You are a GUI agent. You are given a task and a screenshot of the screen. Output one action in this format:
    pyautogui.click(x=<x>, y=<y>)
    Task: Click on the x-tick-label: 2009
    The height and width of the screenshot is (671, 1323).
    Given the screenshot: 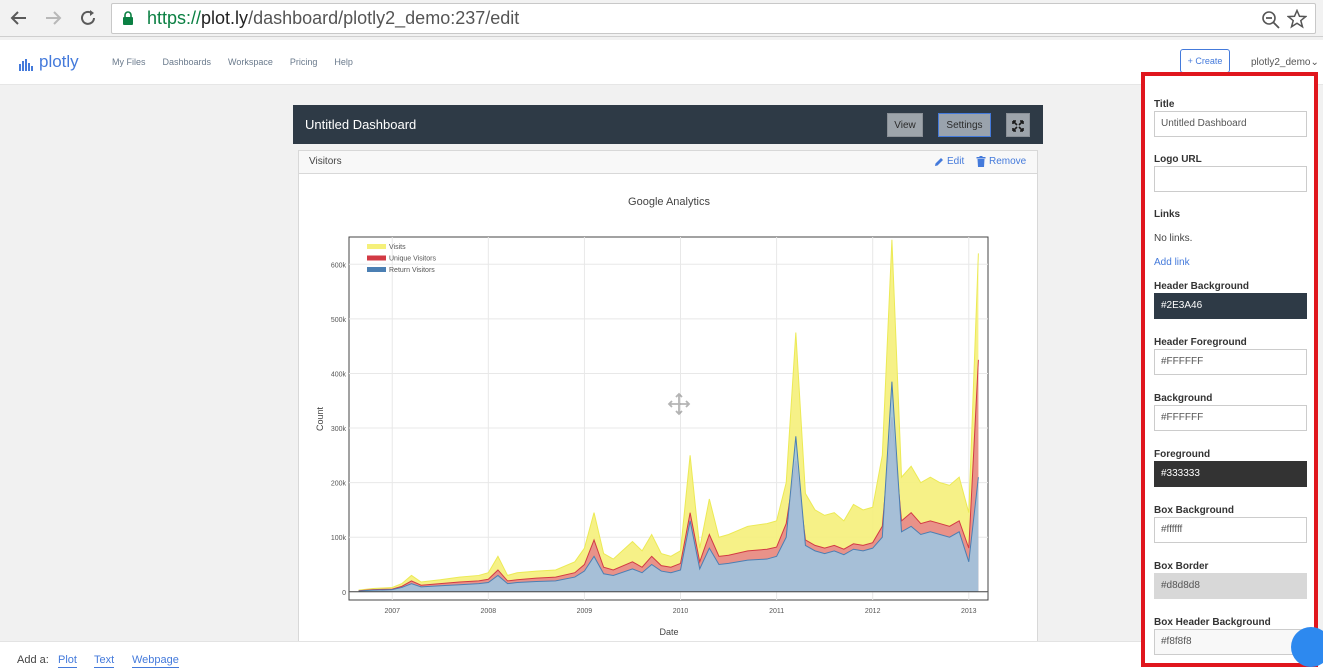 What is the action you would take?
    pyautogui.click(x=585, y=611)
    